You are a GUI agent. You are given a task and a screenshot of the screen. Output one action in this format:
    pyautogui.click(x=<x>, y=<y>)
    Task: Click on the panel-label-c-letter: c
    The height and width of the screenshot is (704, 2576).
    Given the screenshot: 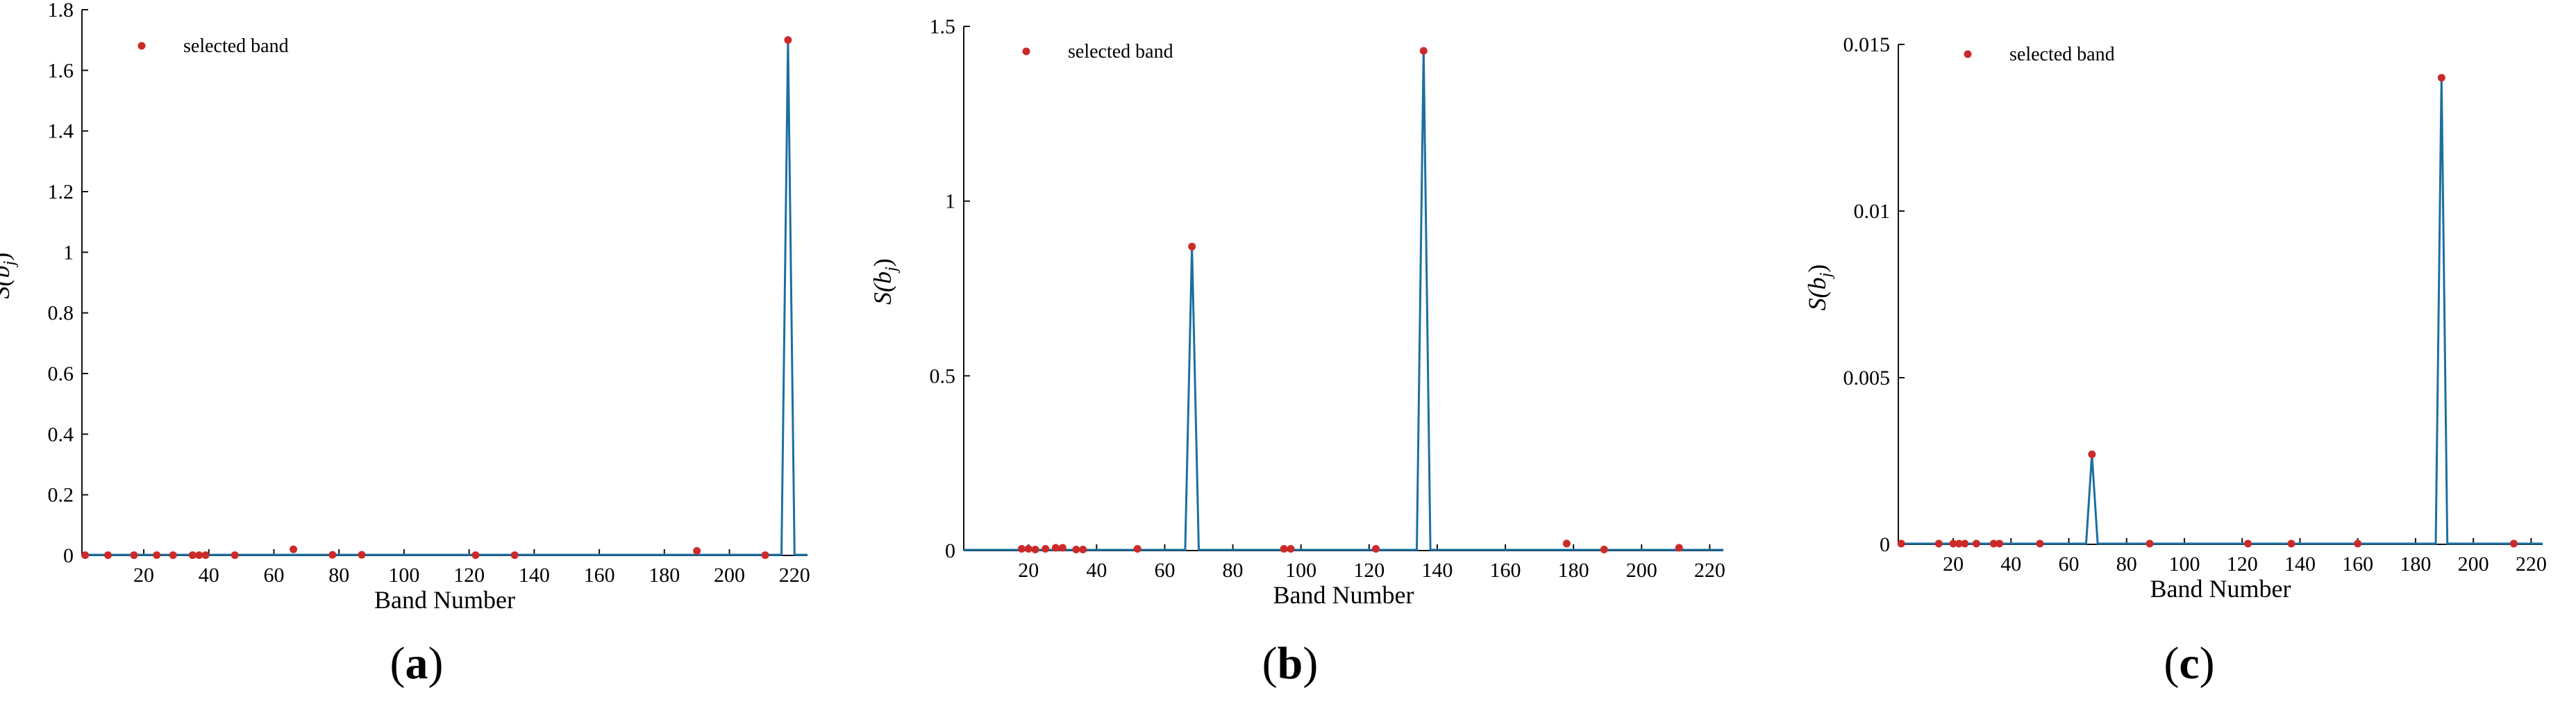 What is the action you would take?
    pyautogui.click(x=2189, y=663)
    